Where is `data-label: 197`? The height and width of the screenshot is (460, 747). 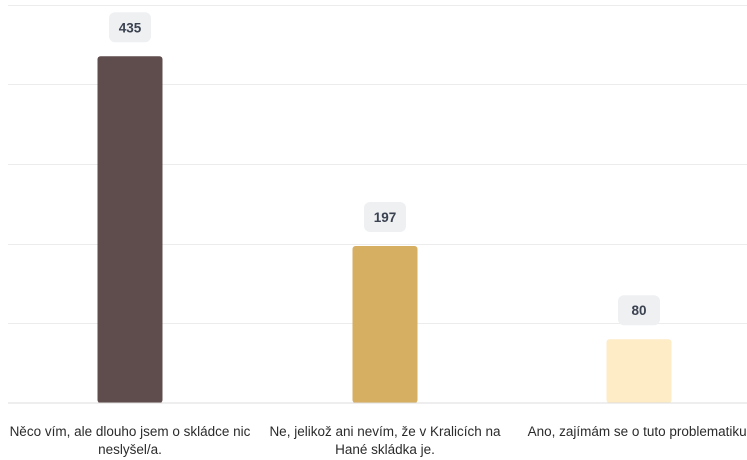
data-label: 197 is located at coordinates (385, 217).